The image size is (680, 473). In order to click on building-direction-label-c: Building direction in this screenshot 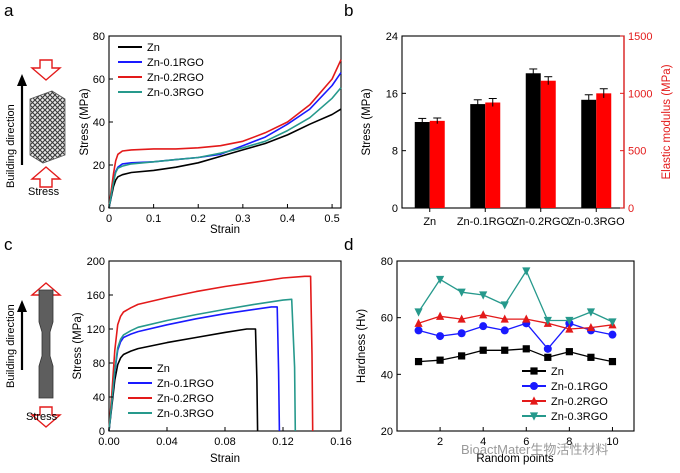, I will do `click(11, 346)`.